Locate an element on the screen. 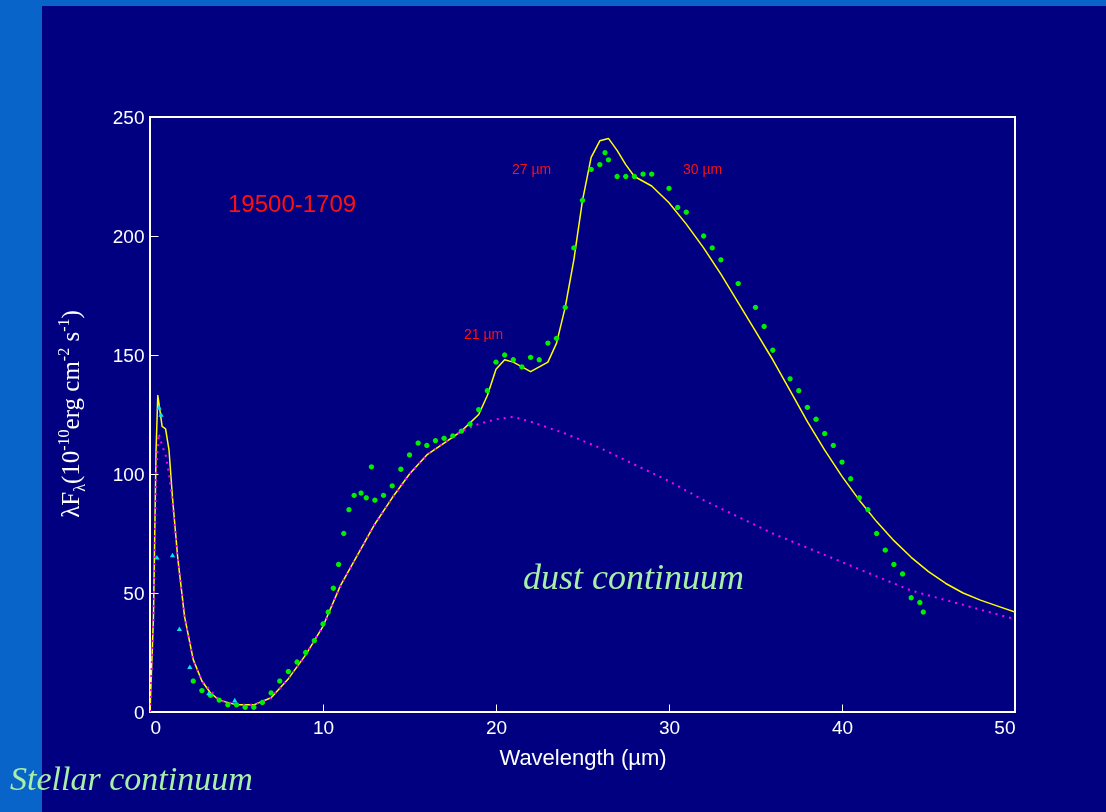 The height and width of the screenshot is (812, 1106). y-tick-label: 150 is located at coordinates (128, 355).